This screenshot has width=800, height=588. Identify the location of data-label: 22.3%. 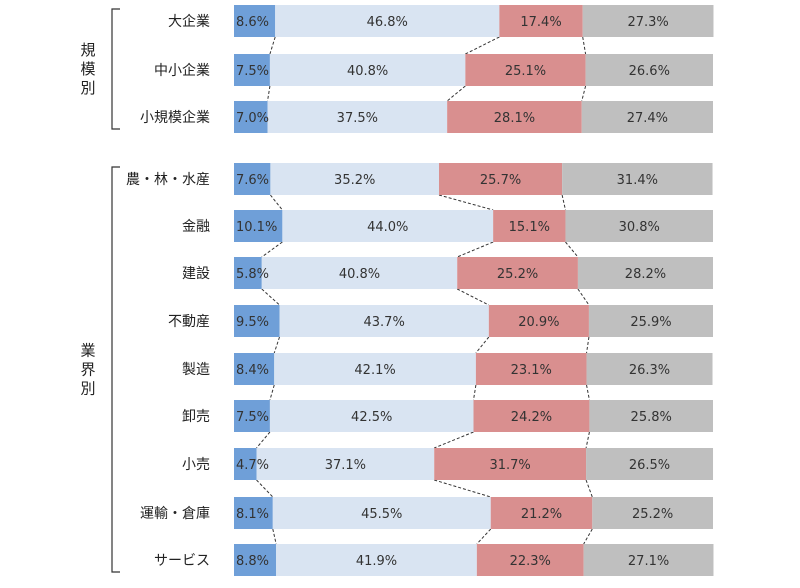
(530, 561).